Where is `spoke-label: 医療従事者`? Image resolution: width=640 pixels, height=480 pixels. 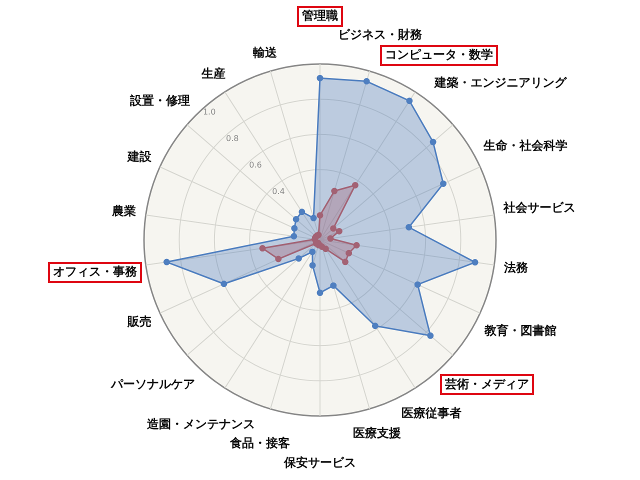
spoke-label: 医療従事者 is located at coordinates (432, 413).